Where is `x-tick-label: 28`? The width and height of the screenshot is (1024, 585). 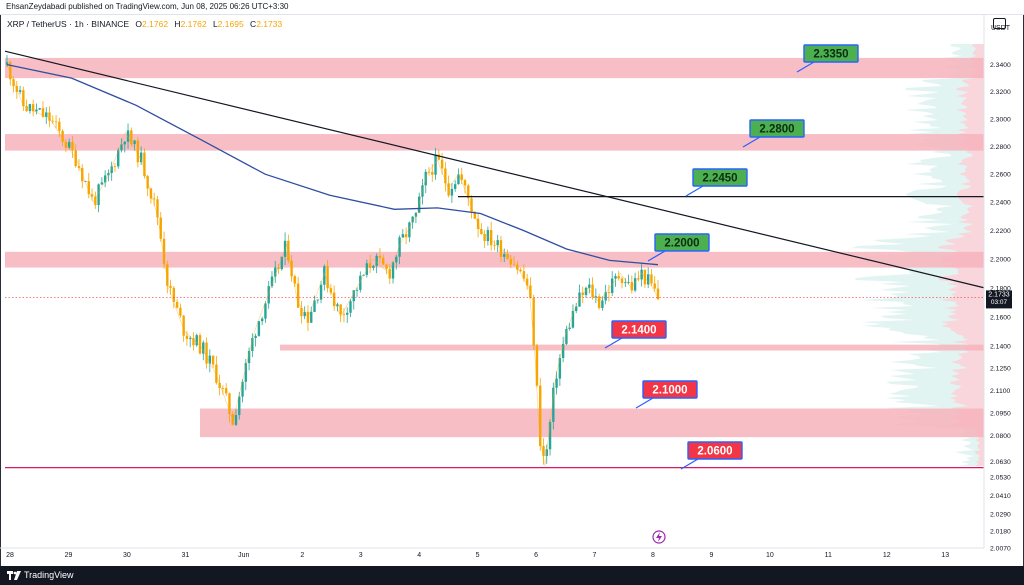 x-tick-label: 28 is located at coordinates (10, 555).